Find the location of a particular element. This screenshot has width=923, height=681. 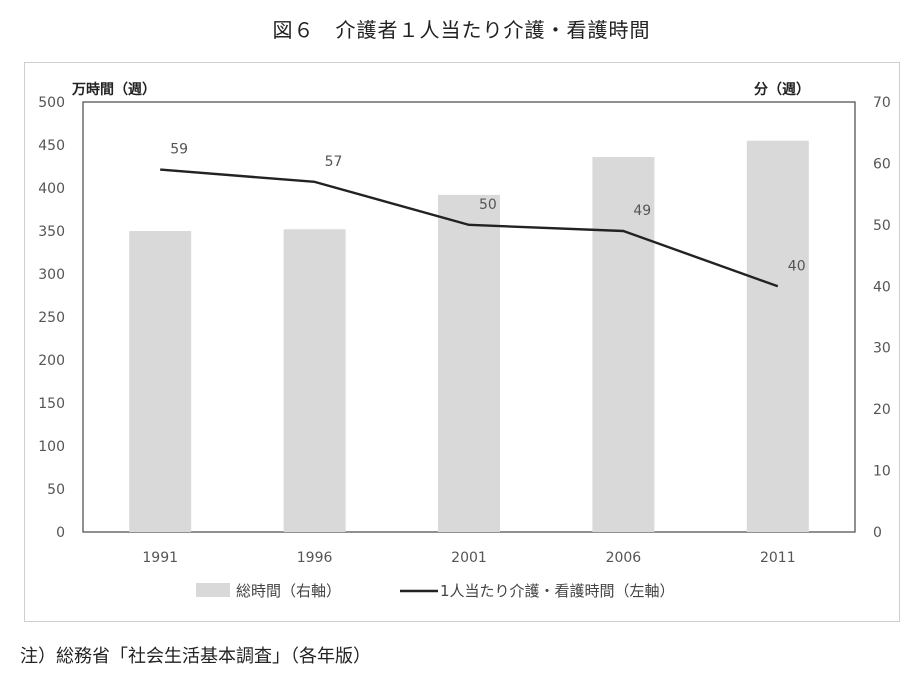

bar-1996 is located at coordinates (314, 380).